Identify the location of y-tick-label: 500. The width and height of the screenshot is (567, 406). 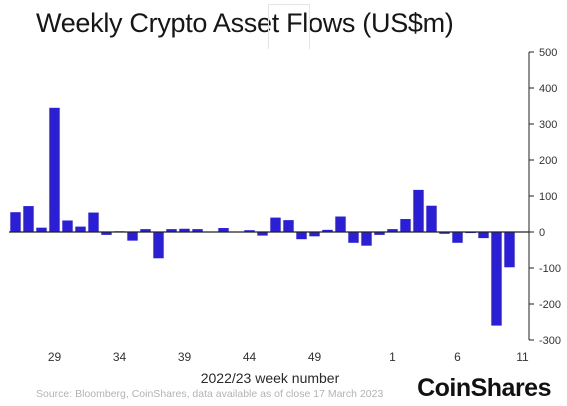
(548, 53).